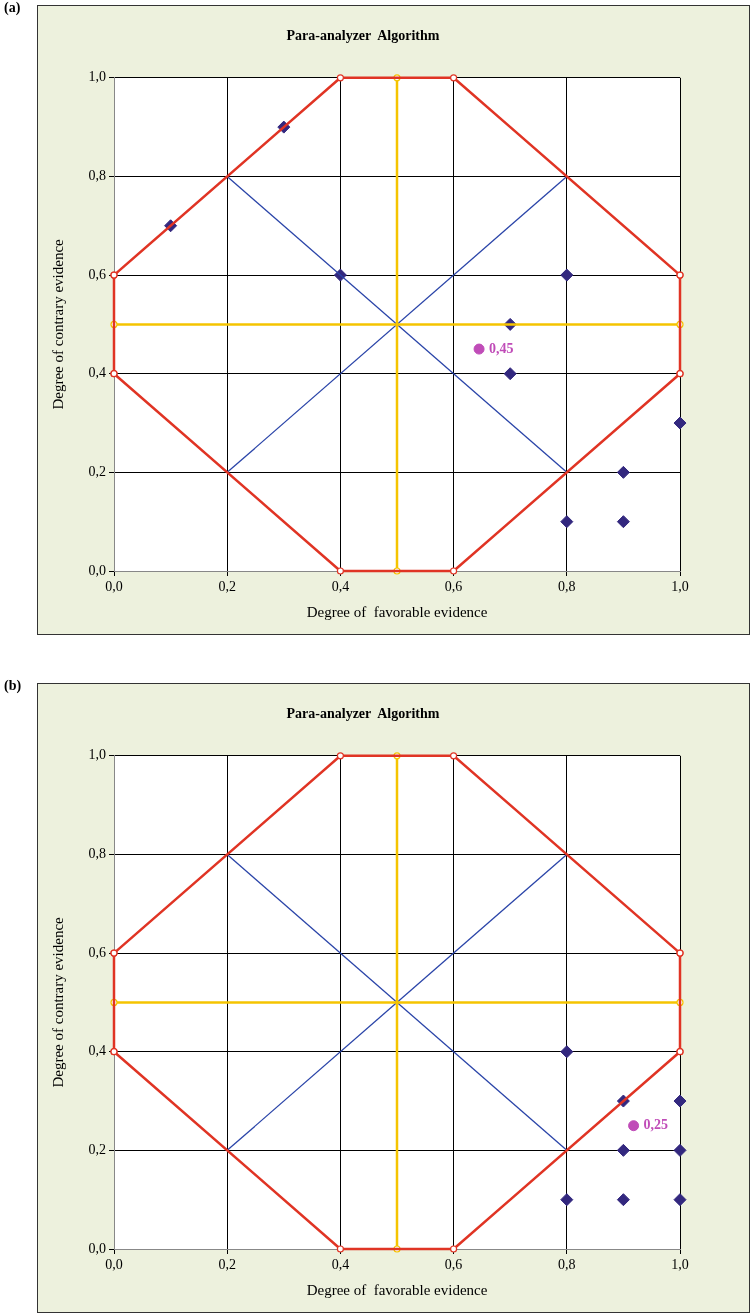  I want to click on data-label: 0,25, so click(656, 1125).